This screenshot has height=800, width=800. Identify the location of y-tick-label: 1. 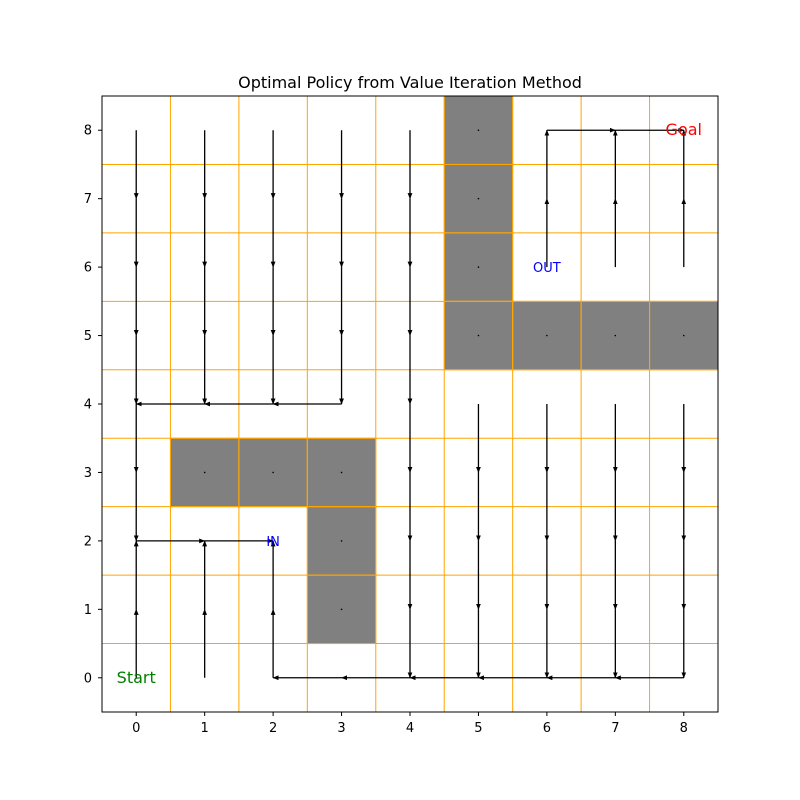
(88, 610).